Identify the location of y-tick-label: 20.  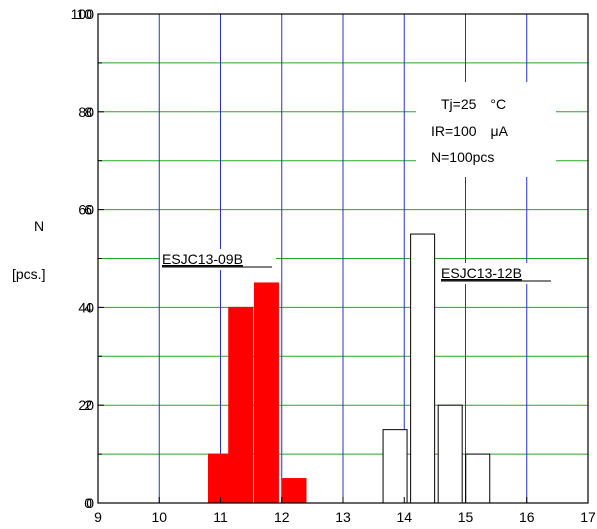
(86, 405).